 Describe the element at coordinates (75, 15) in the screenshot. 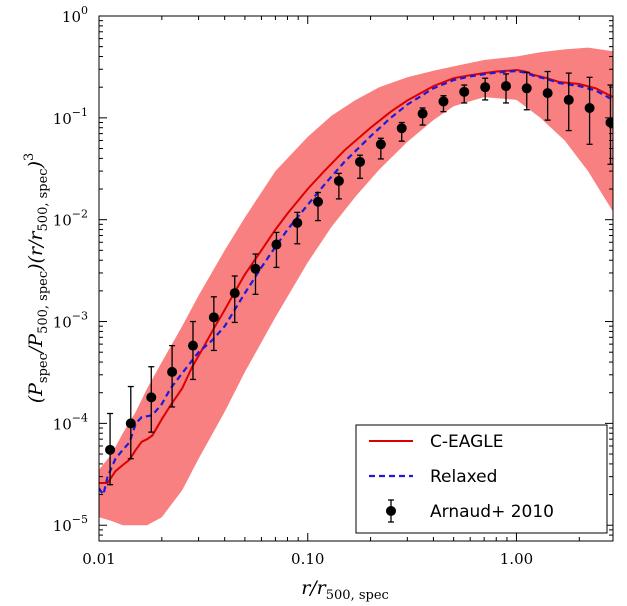

I see `y-tick-label: 10⁰` at that location.